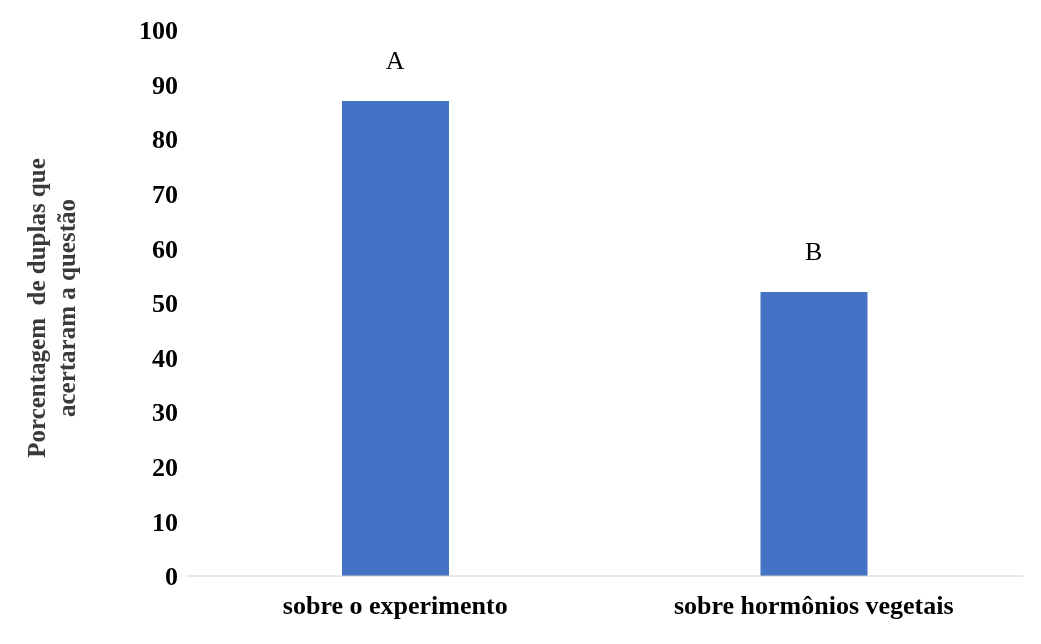  Describe the element at coordinates (51, 308) in the screenshot. I see `y-axis-title: Porcentagem de duplas que acertaram a questão` at that location.